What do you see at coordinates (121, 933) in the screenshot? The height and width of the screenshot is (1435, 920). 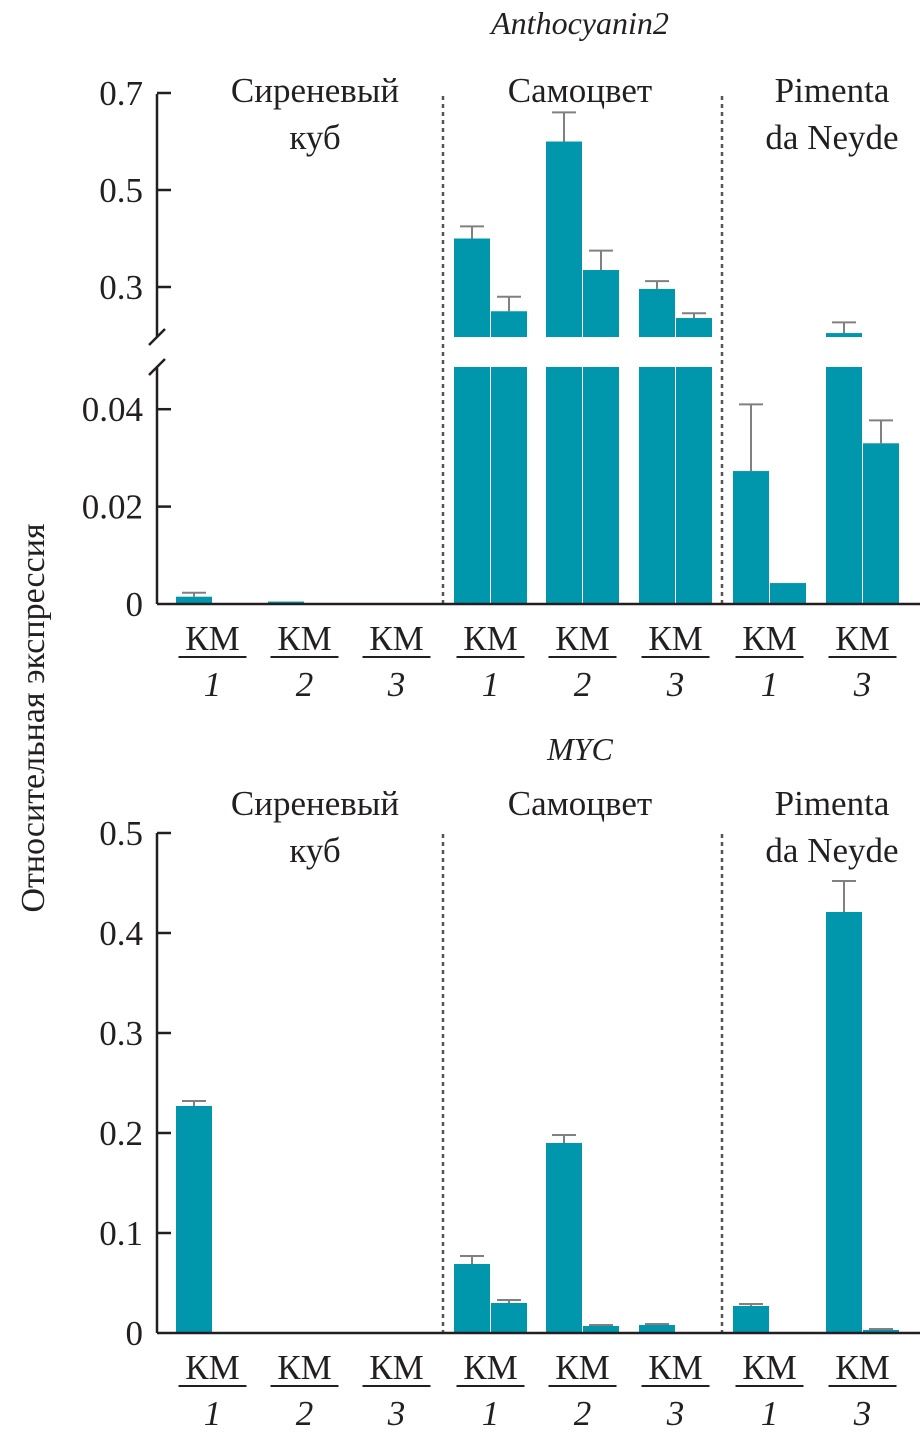 I see `y-tick-label: 0.4` at bounding box center [121, 933].